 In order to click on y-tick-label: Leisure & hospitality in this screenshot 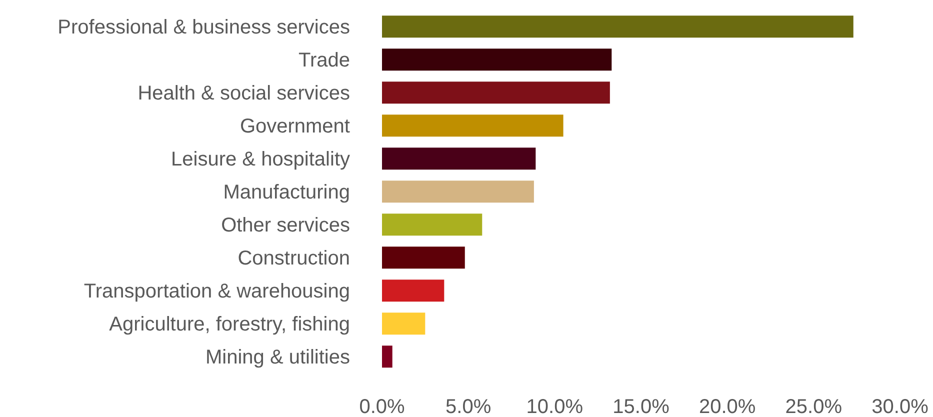, I will do `click(260, 159)`.